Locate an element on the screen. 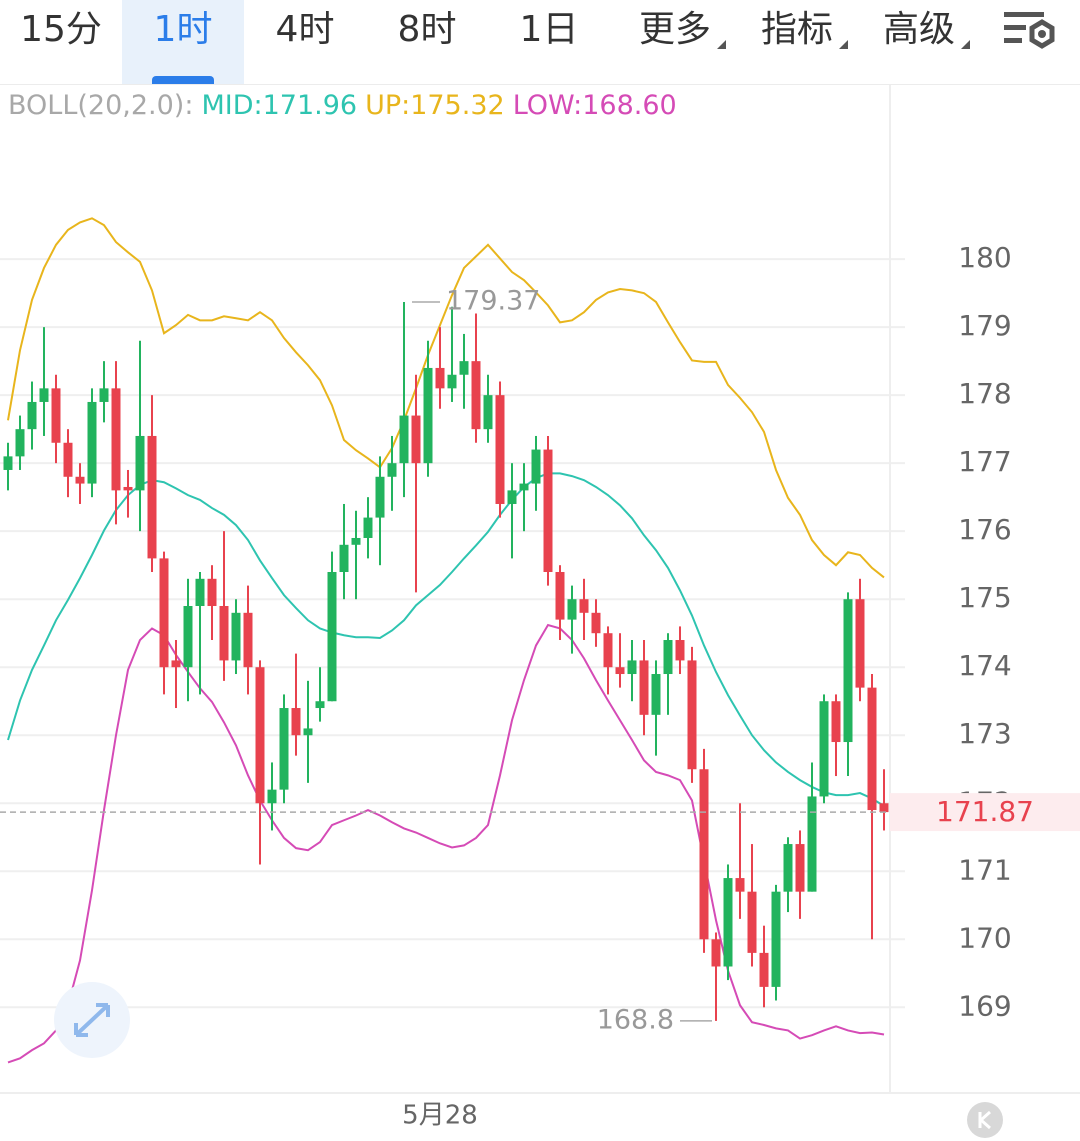  tab: 指标 is located at coordinates (797, 42).